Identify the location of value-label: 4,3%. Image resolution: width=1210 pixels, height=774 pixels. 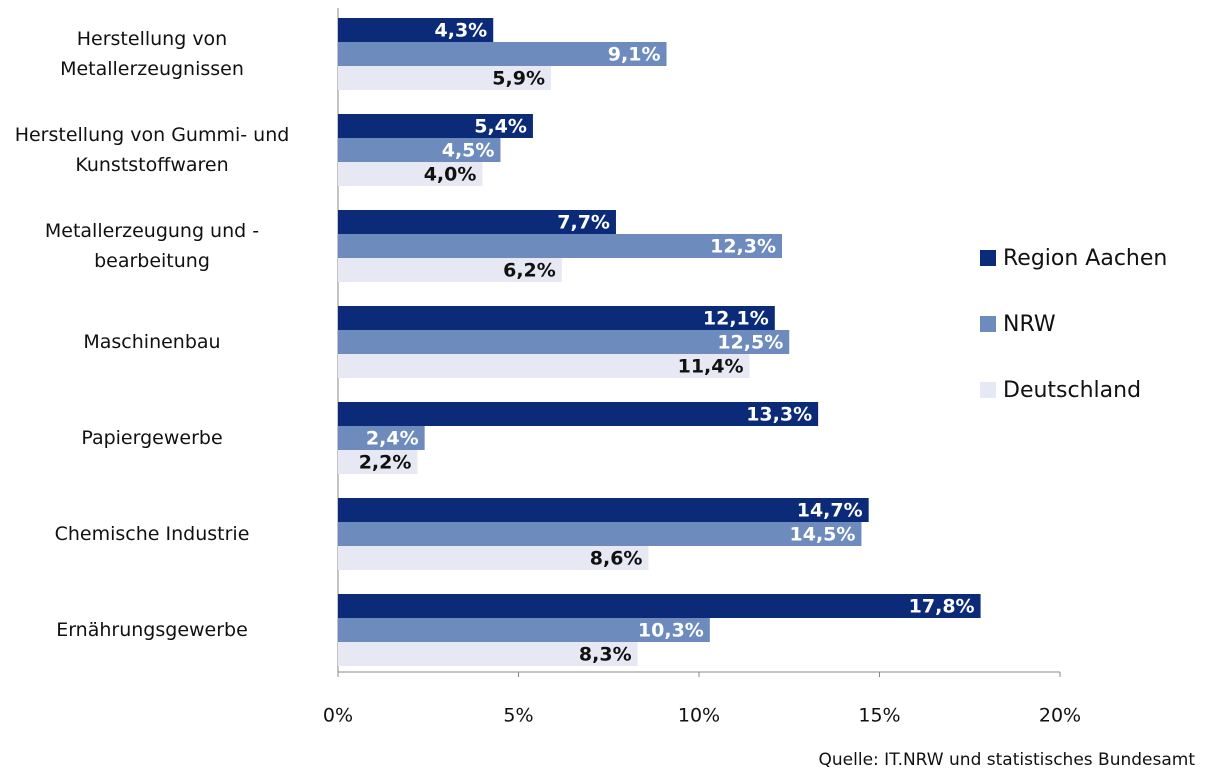
(461, 31).